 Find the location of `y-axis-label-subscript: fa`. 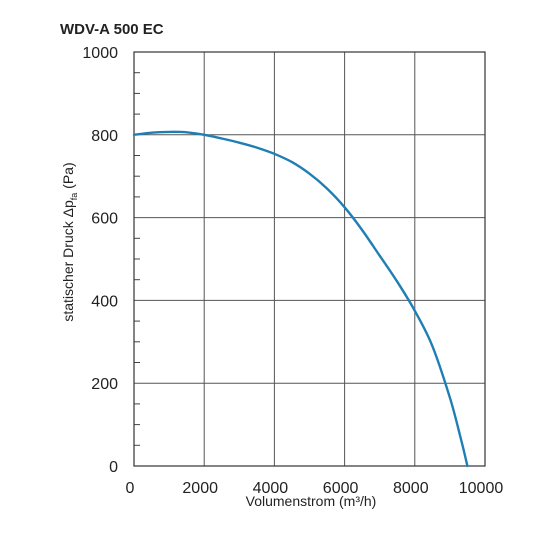

y-axis-label-subscript: fa is located at coordinates (74, 197).